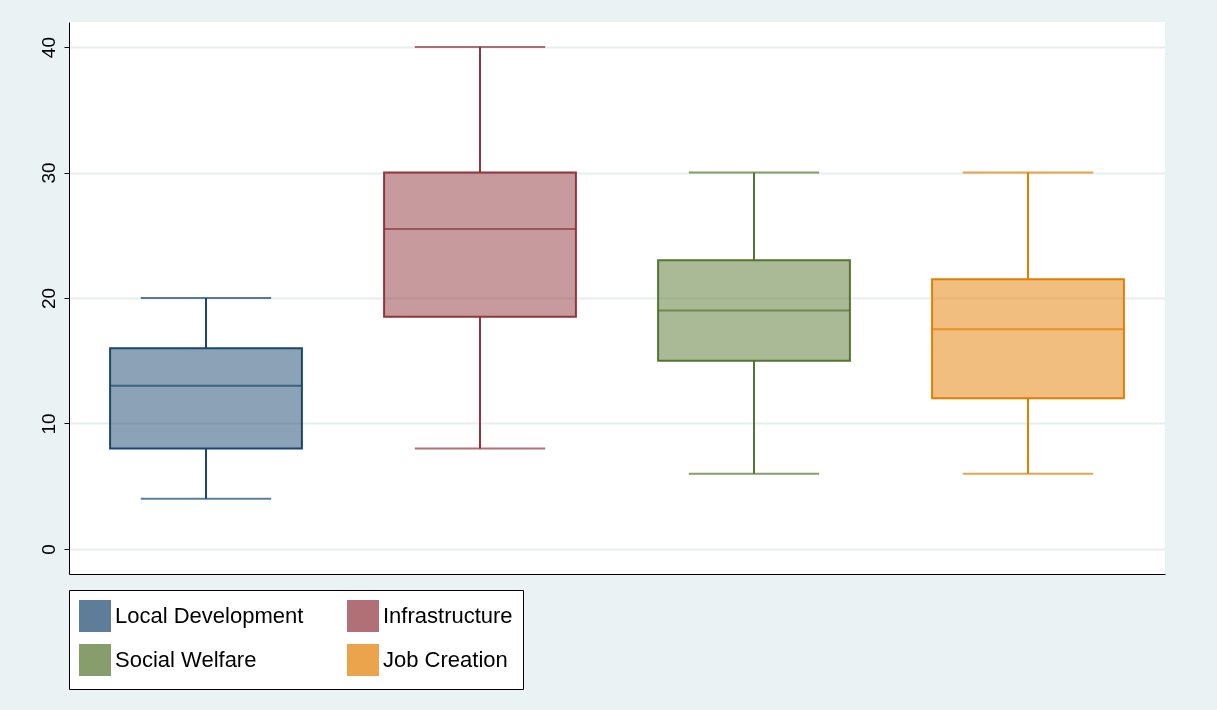  Describe the element at coordinates (48, 424) in the screenshot. I see `y-tick-label: 10` at that location.